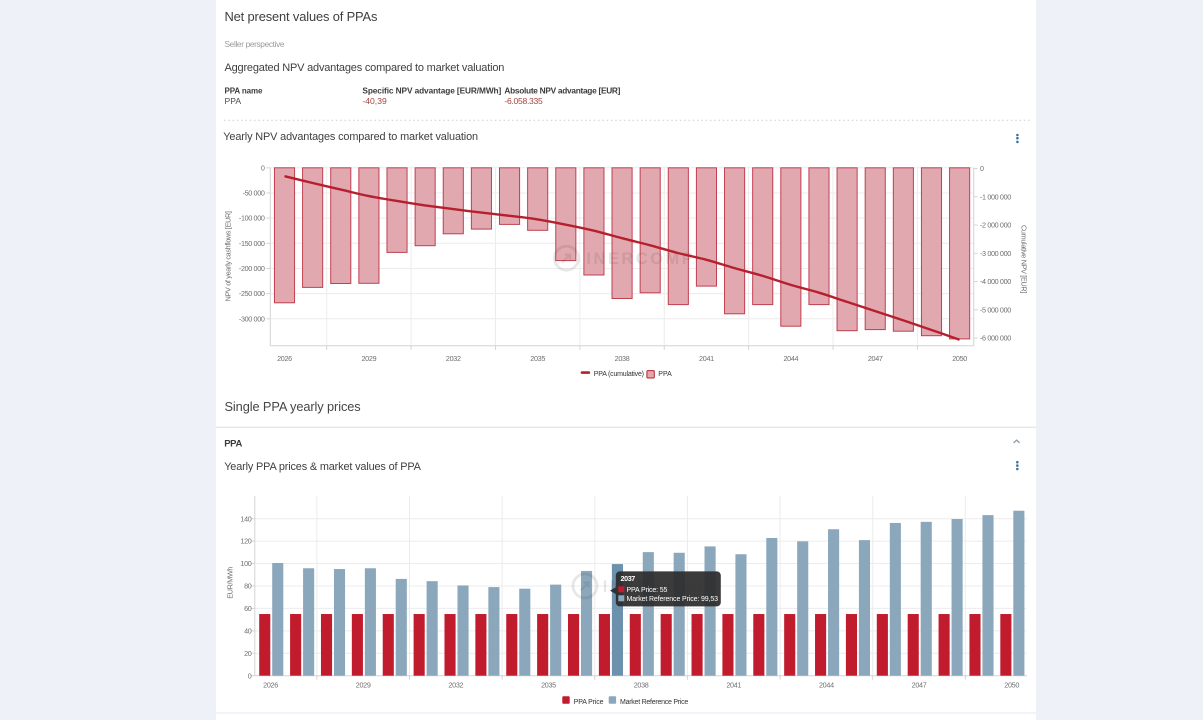 This screenshot has height=720, width=1203. What do you see at coordinates (293, 406) in the screenshot?
I see `svg-text: Single PPA yearly prices` at bounding box center [293, 406].